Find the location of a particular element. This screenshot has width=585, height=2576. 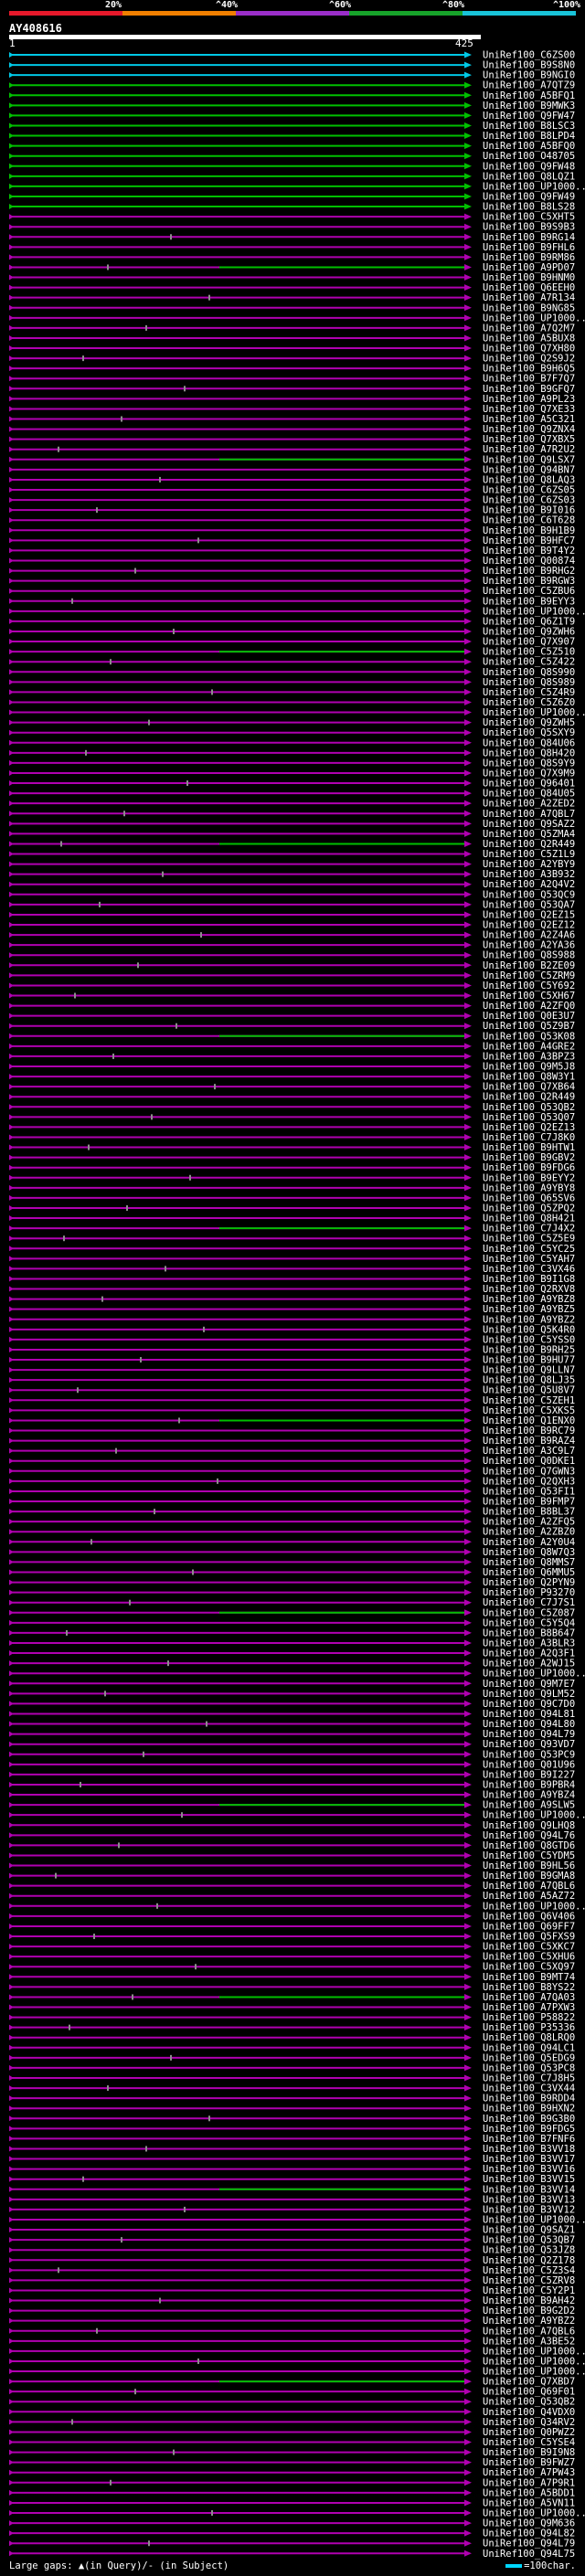

hit-label: UniRef100_Q2Z178 is located at coordinates (529, 2260).